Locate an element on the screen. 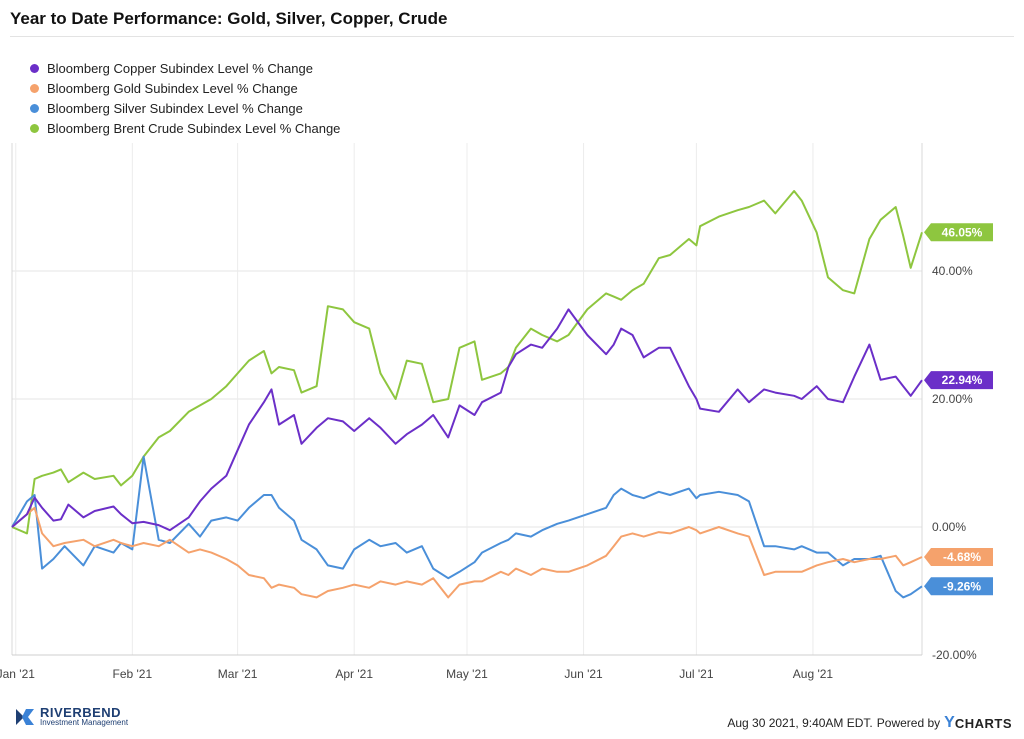  legend-item-gold: Bloomberg Gold Subindex Level % Change is located at coordinates (185, 88).